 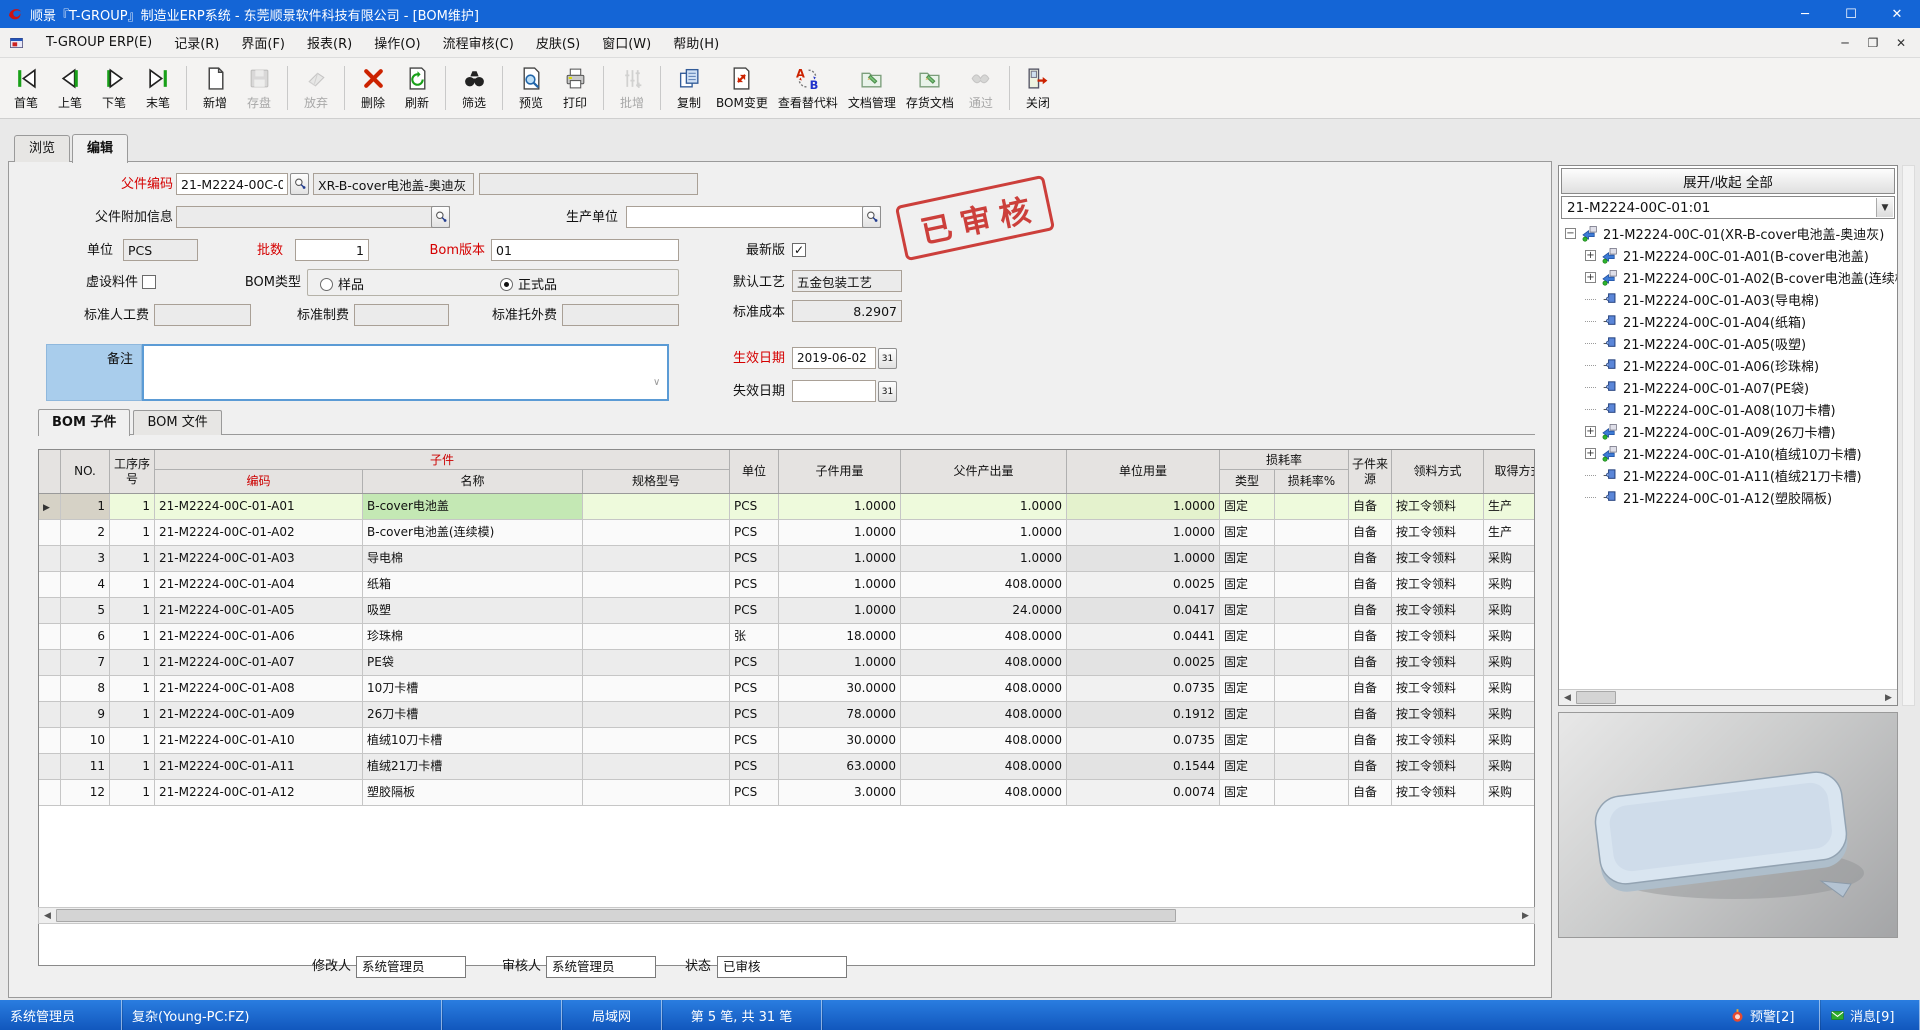 What do you see at coordinates (84, 422) in the screenshot?
I see `tab-bom-children: BOM 子件` at bounding box center [84, 422].